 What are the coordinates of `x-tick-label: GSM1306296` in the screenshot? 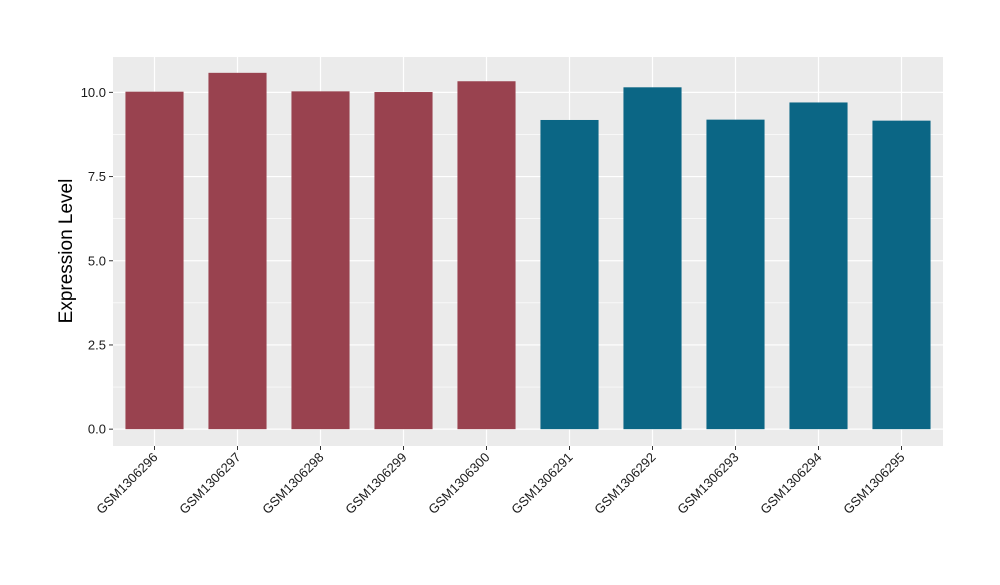 It's located at (126, 483).